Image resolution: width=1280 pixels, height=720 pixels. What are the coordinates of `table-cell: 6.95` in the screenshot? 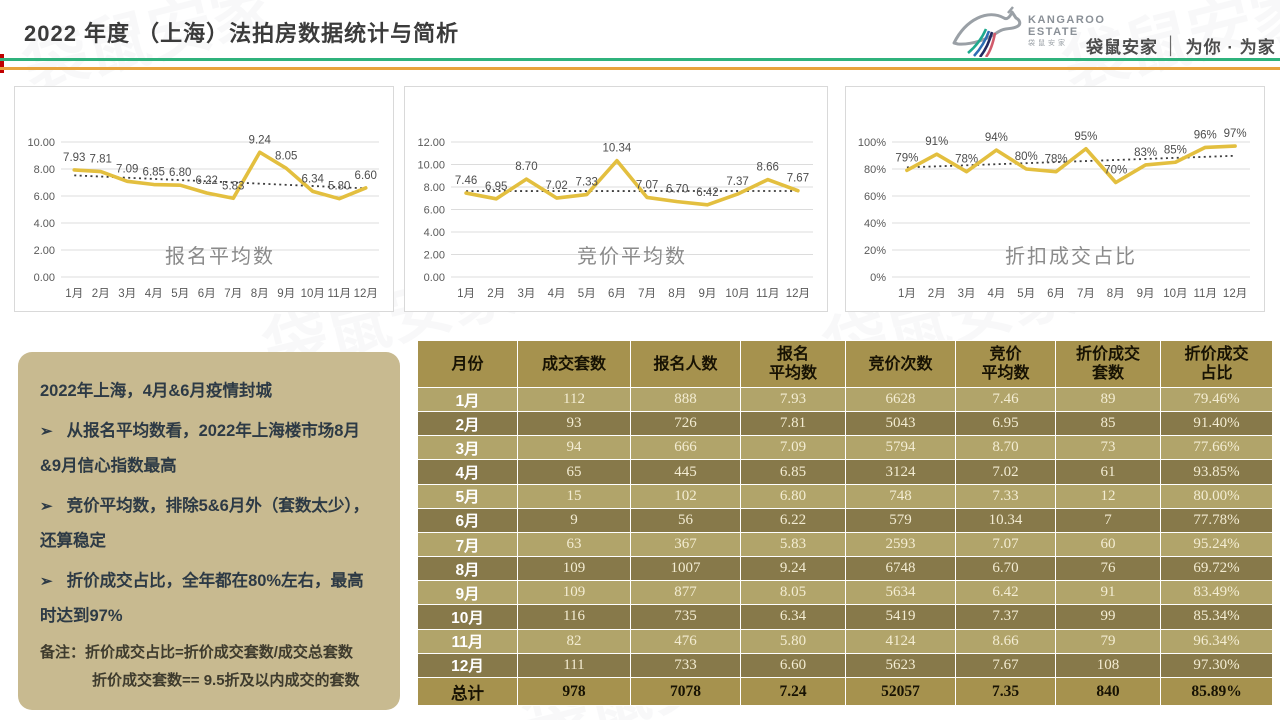 It's located at (1005, 424).